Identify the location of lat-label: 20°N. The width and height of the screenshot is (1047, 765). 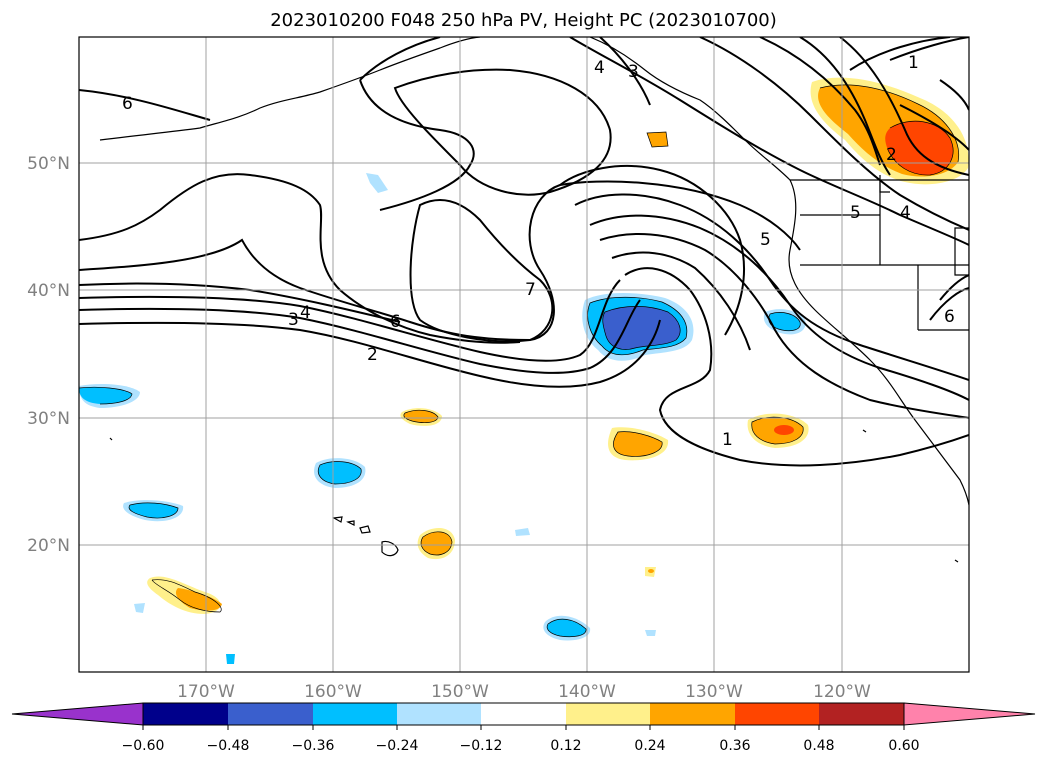
(48, 546).